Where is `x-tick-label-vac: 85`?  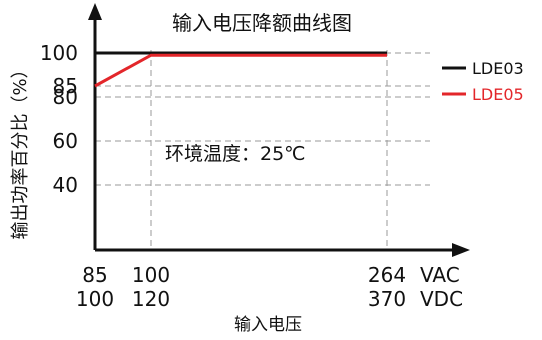
x-tick-label-vac: 85 is located at coordinates (94, 275).